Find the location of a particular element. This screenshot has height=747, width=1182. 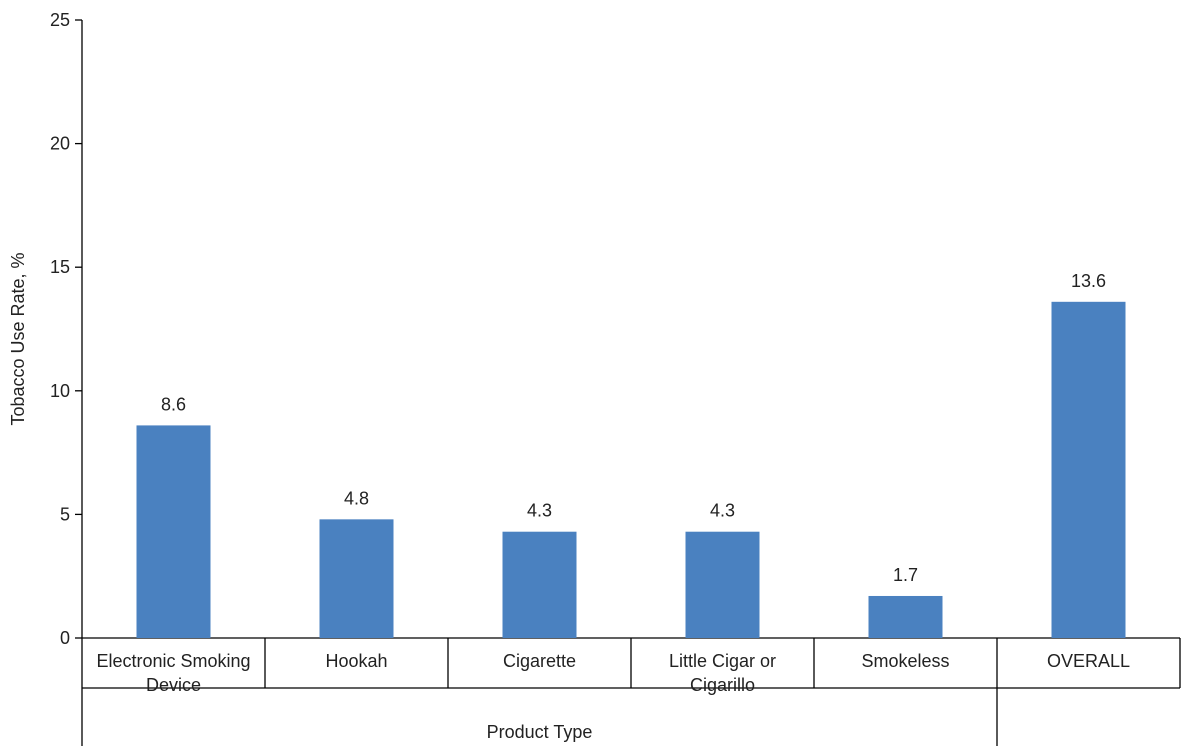

y-tick-label: 25 is located at coordinates (60, 20).